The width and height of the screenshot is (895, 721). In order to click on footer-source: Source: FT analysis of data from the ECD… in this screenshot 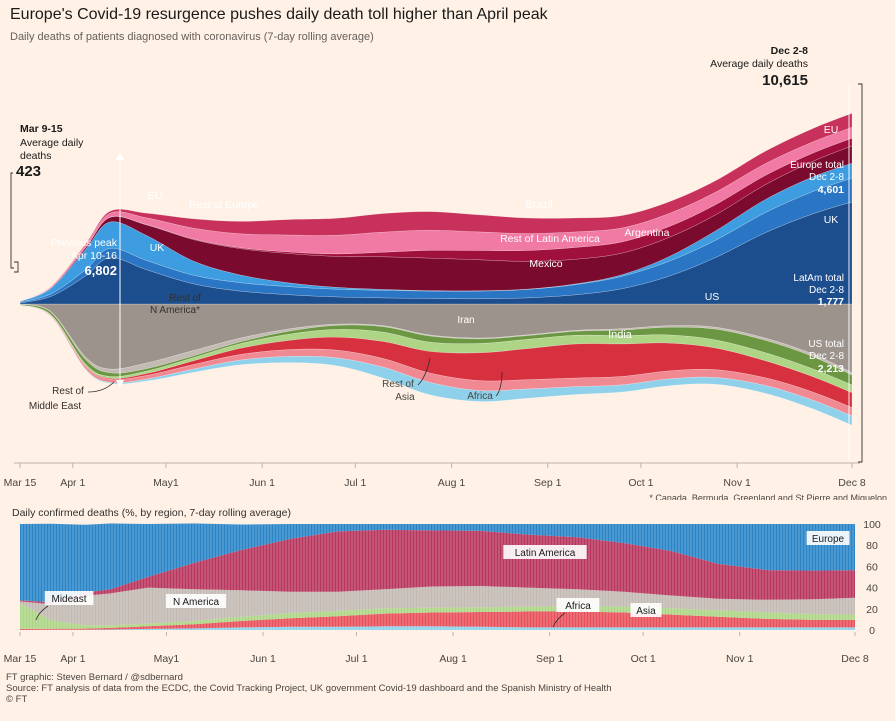, I will do `click(309, 688)`.